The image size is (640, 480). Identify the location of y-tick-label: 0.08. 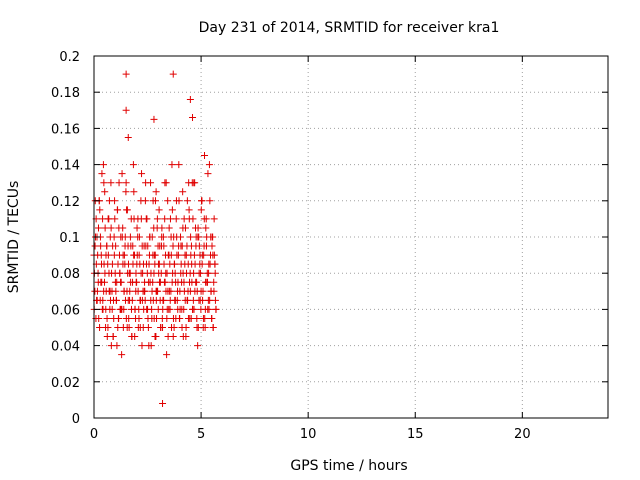
(65, 274).